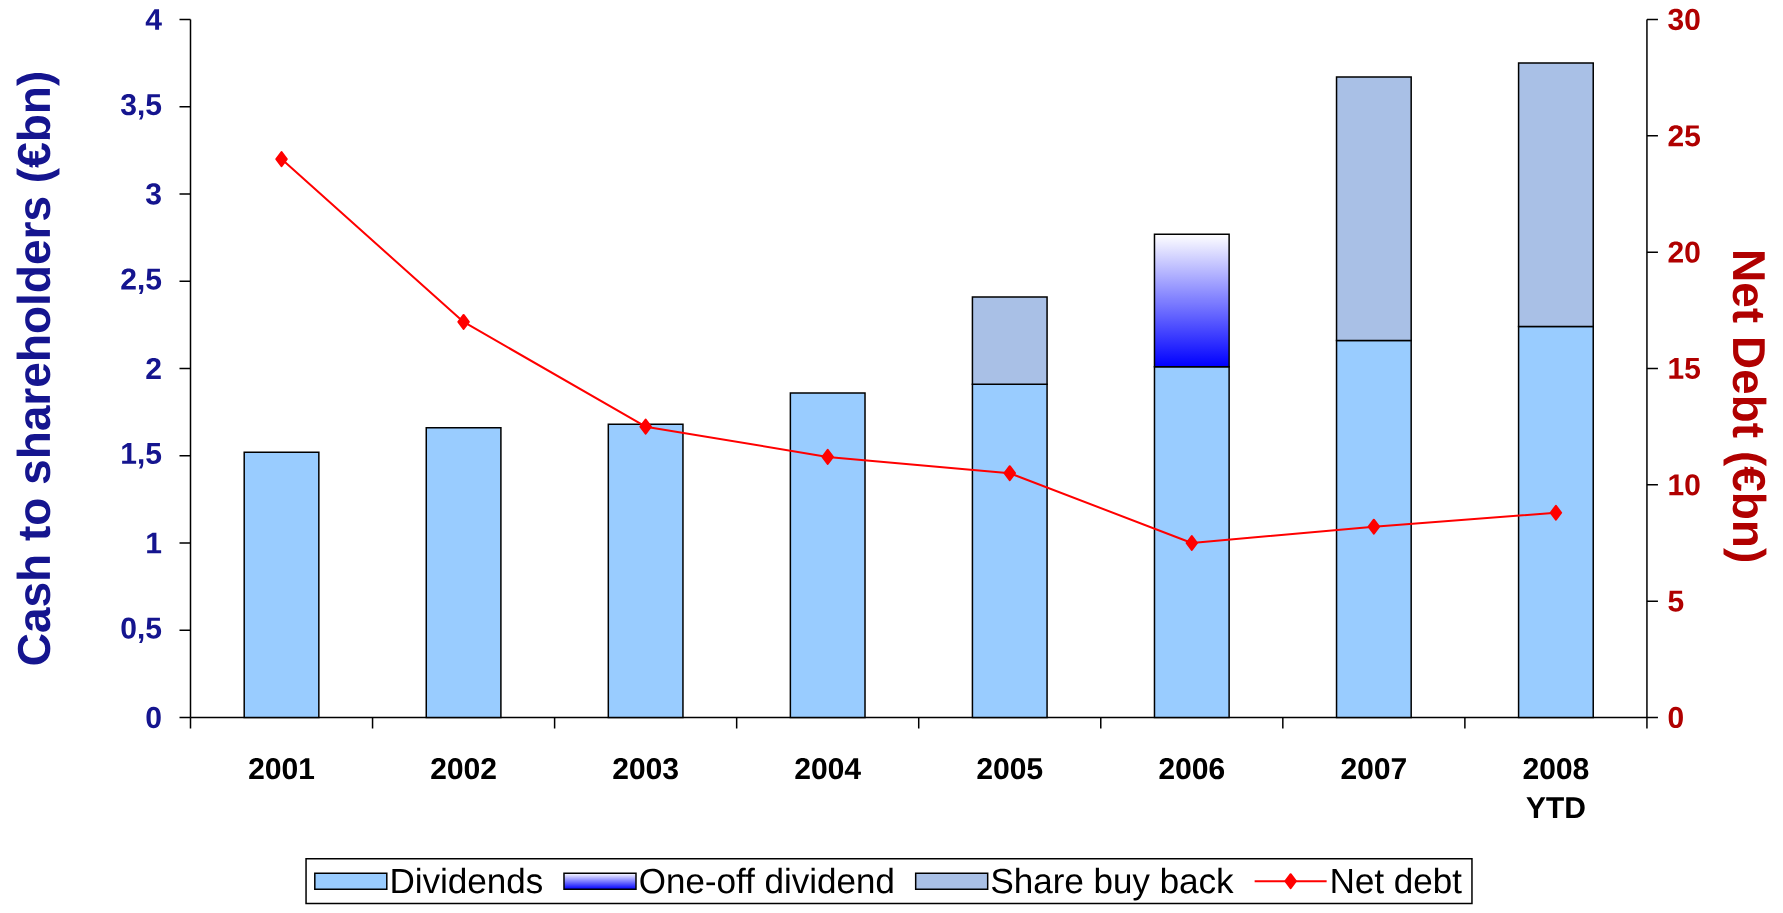 This screenshot has height=913, width=1783. What do you see at coordinates (1675, 717) in the screenshot?
I see `y2-tick-label: 0` at bounding box center [1675, 717].